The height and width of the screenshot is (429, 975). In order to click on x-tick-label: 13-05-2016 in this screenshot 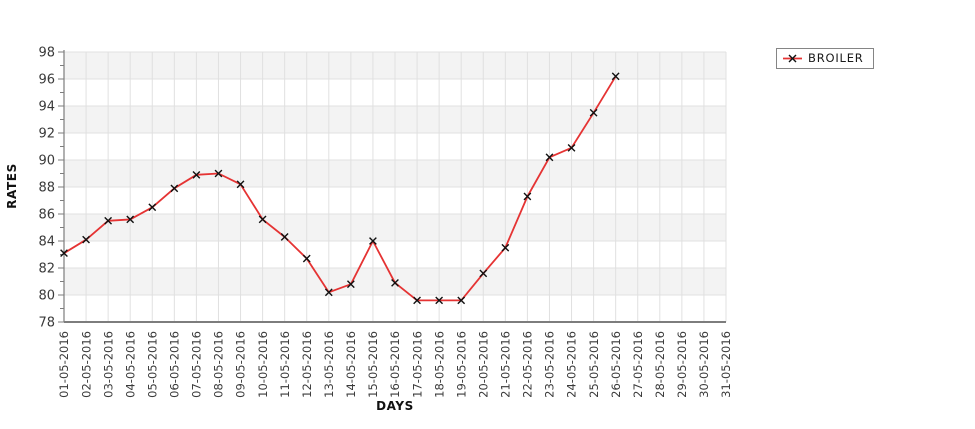, I will do `click(329, 364)`.